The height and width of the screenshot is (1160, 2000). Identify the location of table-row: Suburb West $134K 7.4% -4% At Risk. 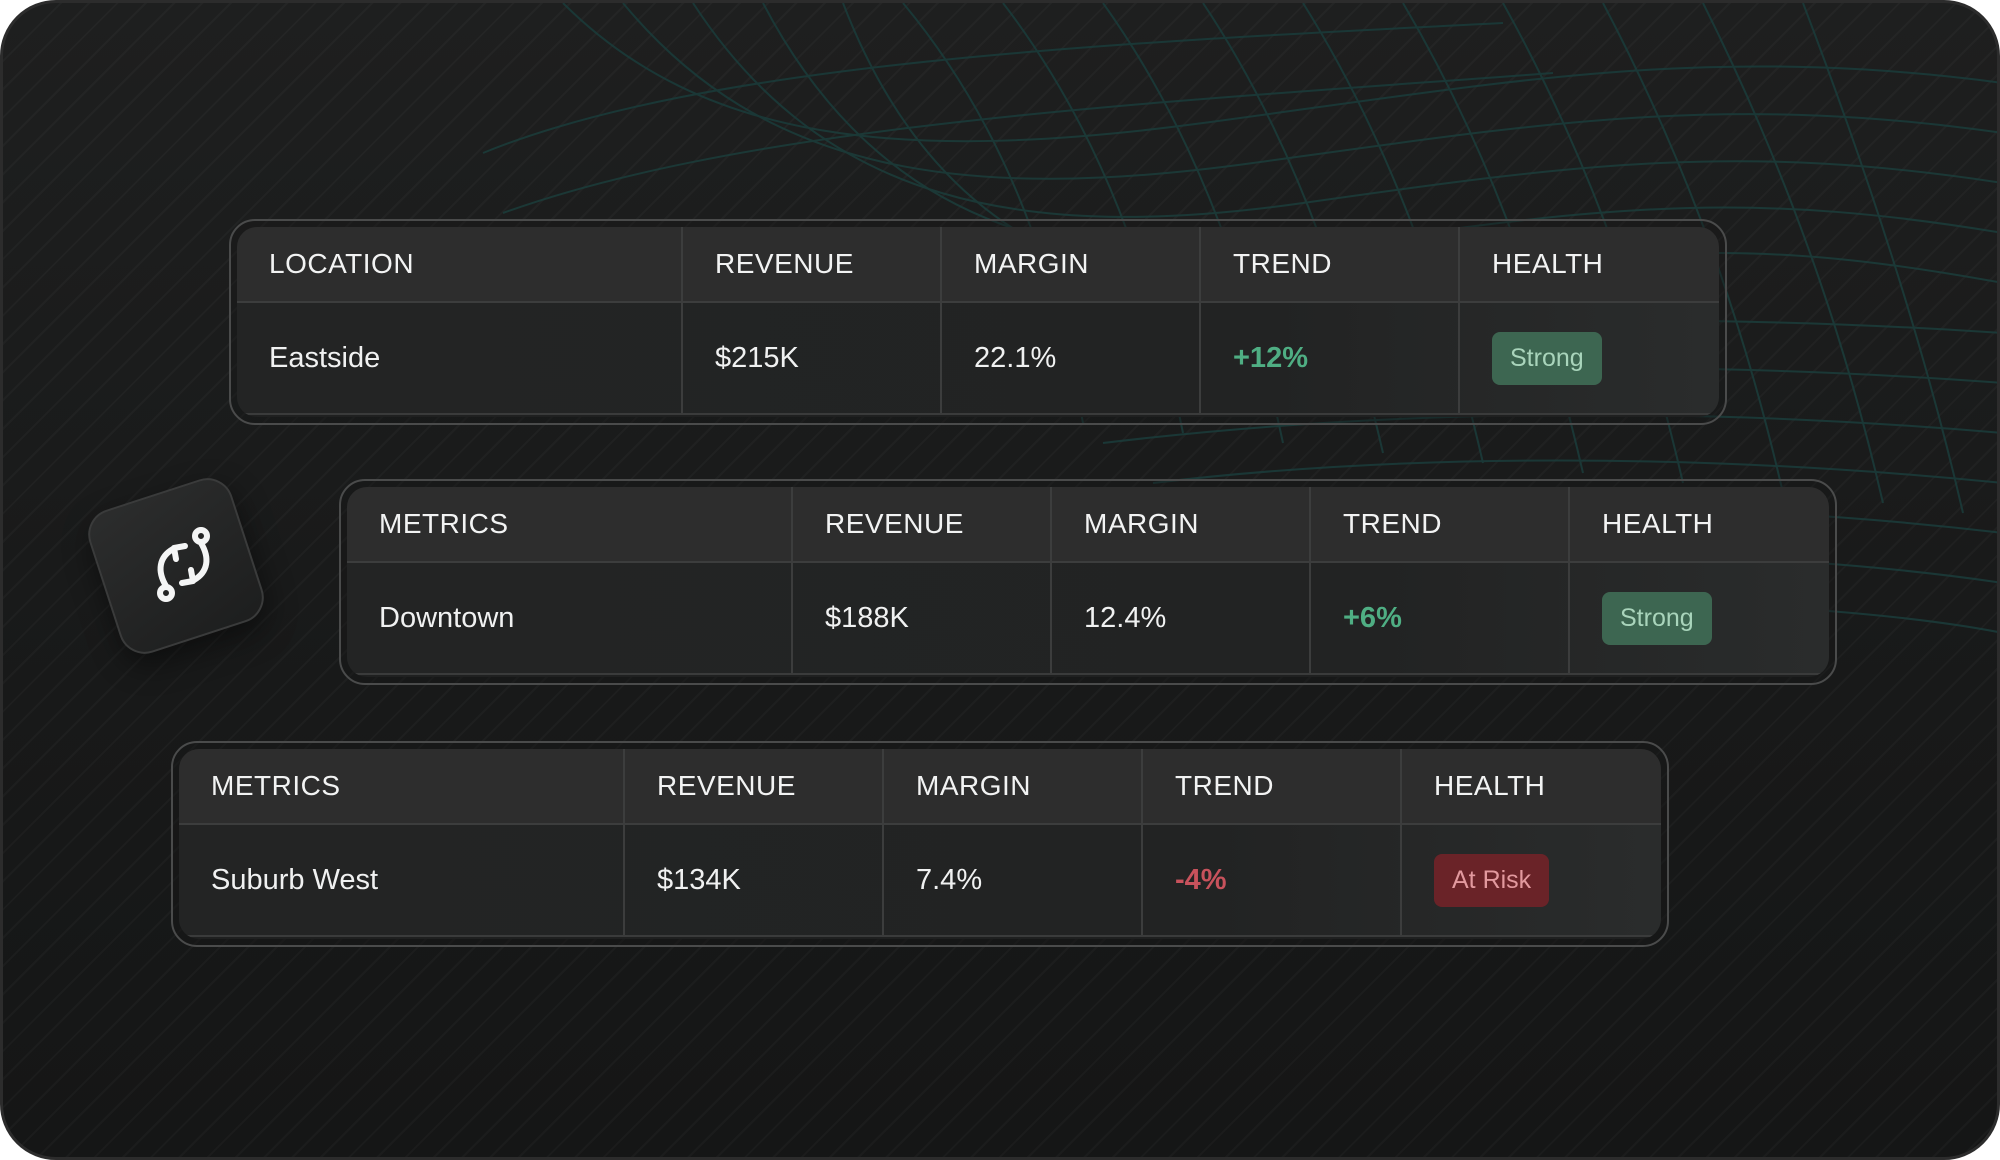
(920, 881).